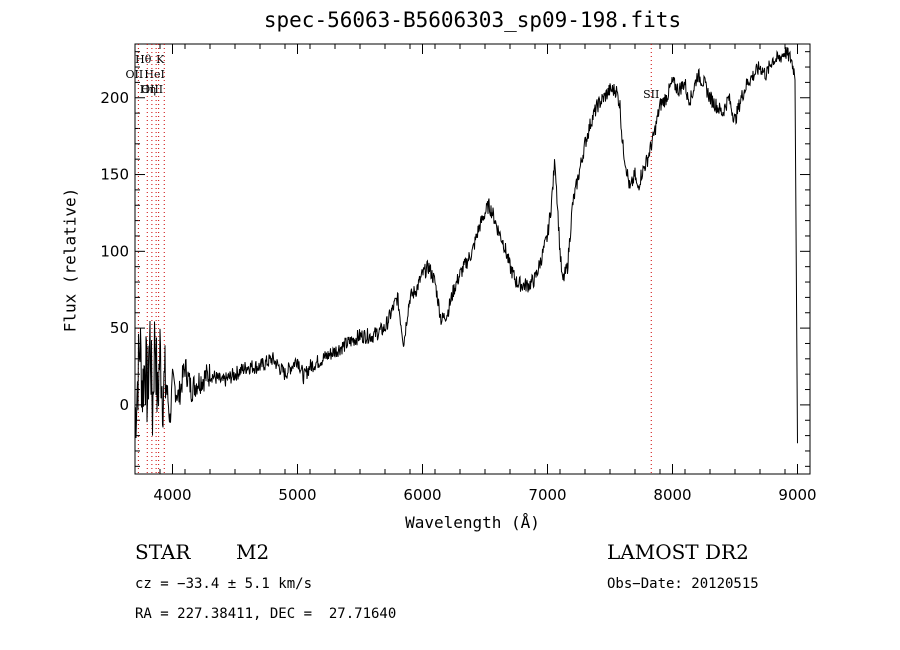 The image size is (900, 650). Describe the element at coordinates (119, 328) in the screenshot. I see `y-tick-label: 50` at that location.